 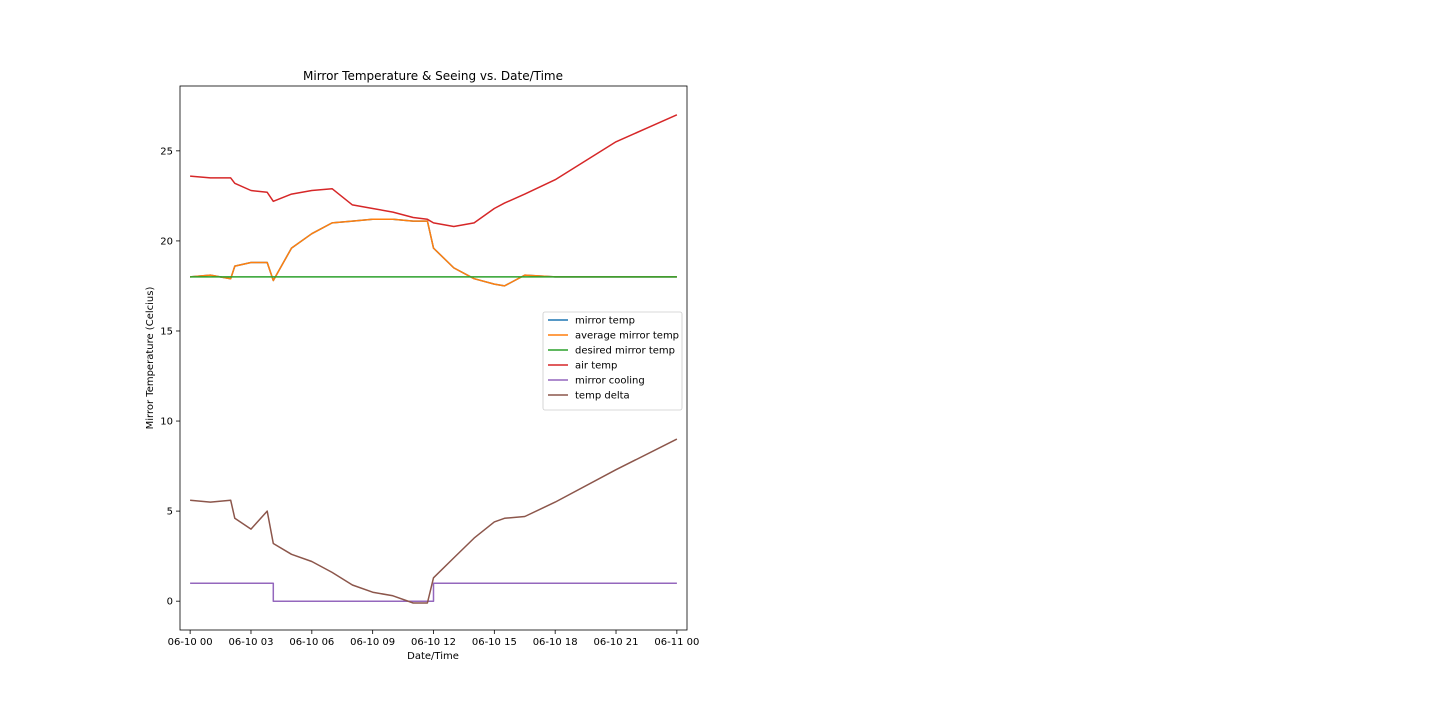 What do you see at coordinates (166, 241) in the screenshot?
I see `y-tick-label: 20` at bounding box center [166, 241].